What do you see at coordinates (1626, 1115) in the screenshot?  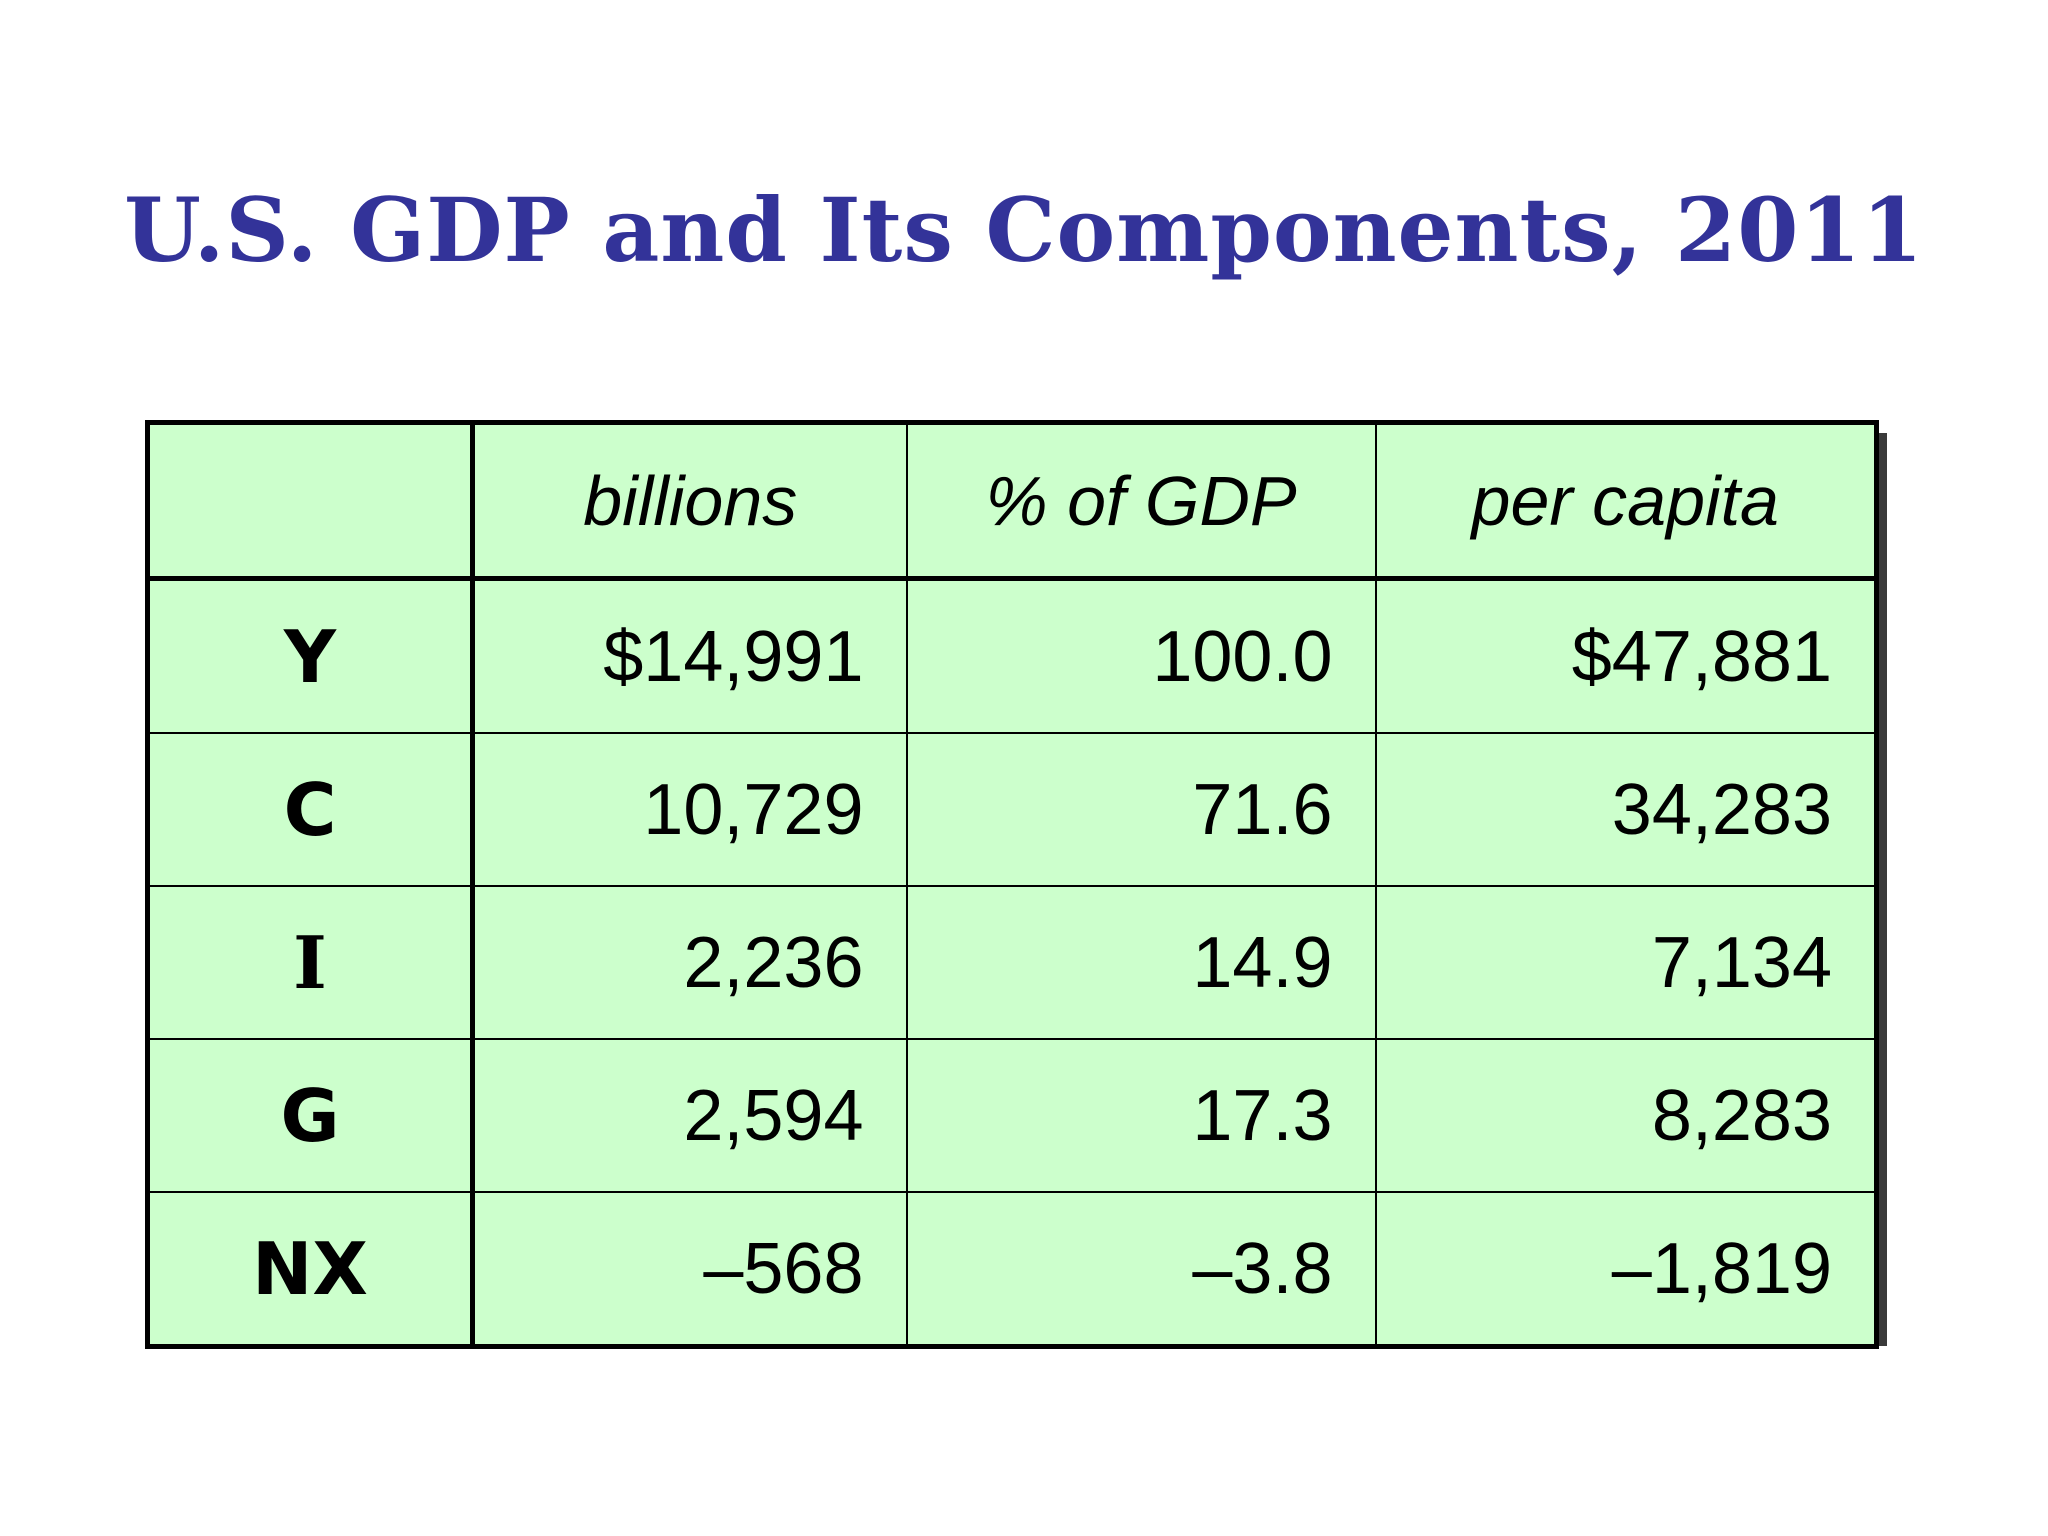 I see `cell-per-capita: 8,283` at bounding box center [1626, 1115].